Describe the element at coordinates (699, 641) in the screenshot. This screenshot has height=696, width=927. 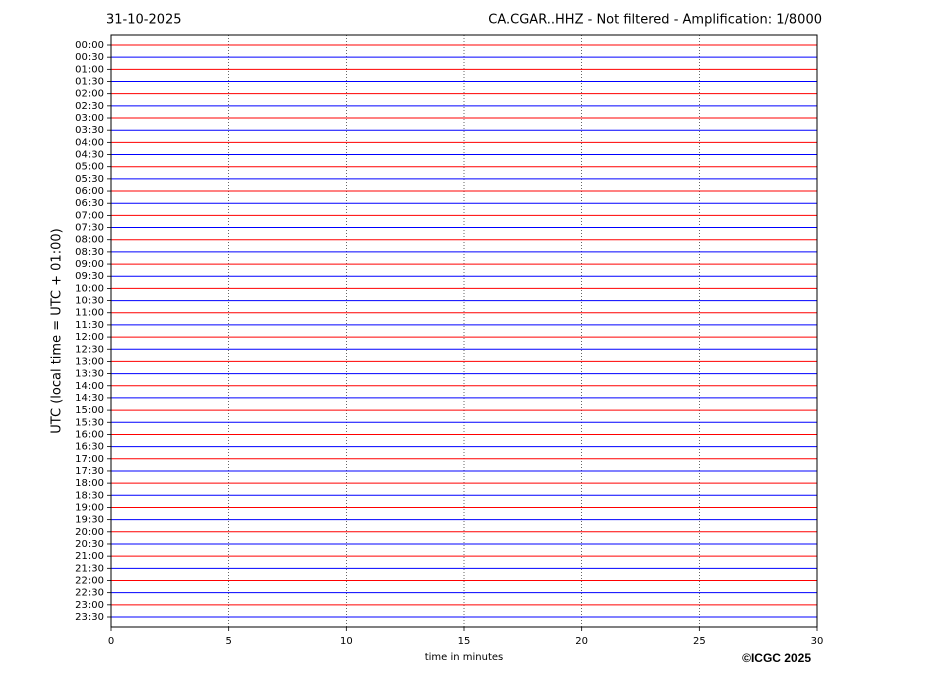
I see `x-tick-label: 25` at that location.